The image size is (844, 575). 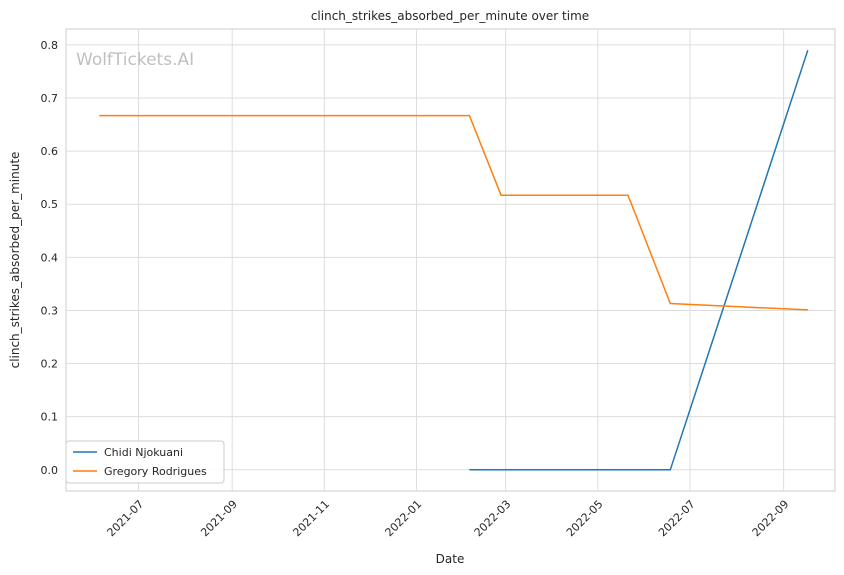 I want to click on x-tick-label: 2022-03, so click(x=493, y=519).